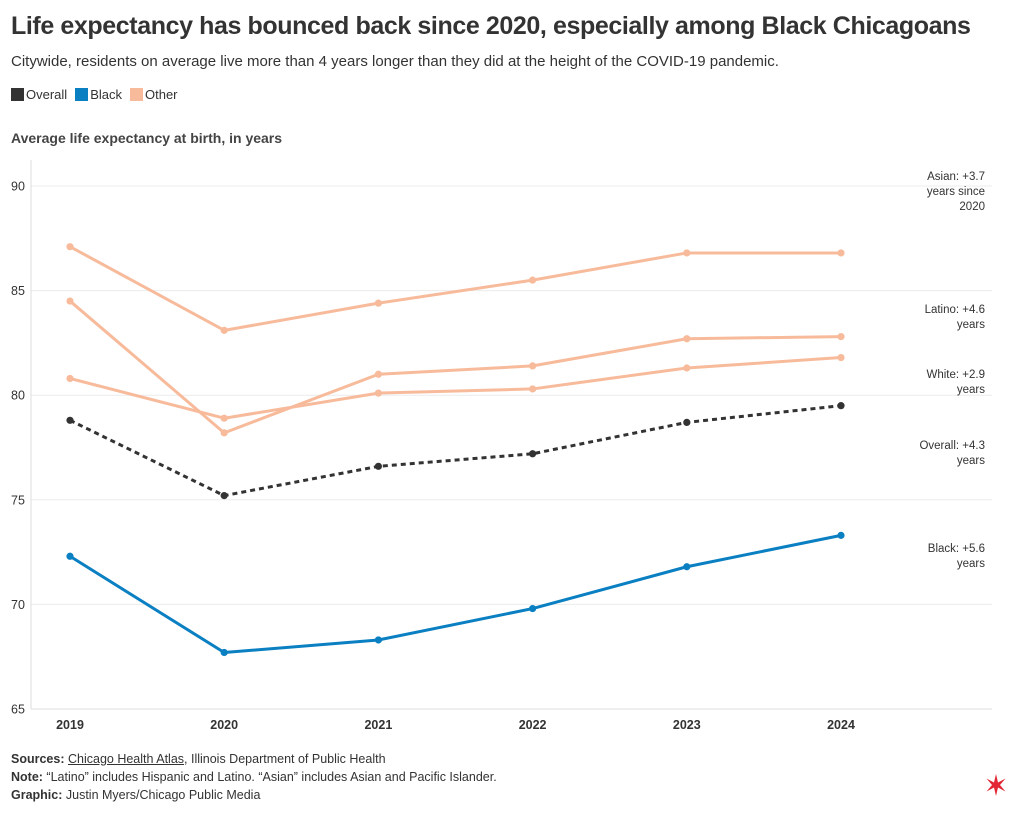 The image size is (1020, 839). I want to click on data-point-white-2019, so click(70, 378).